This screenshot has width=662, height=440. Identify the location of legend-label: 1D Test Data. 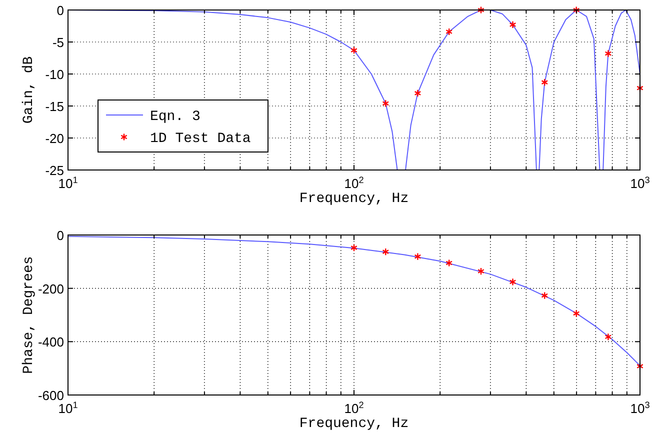
(200, 139).